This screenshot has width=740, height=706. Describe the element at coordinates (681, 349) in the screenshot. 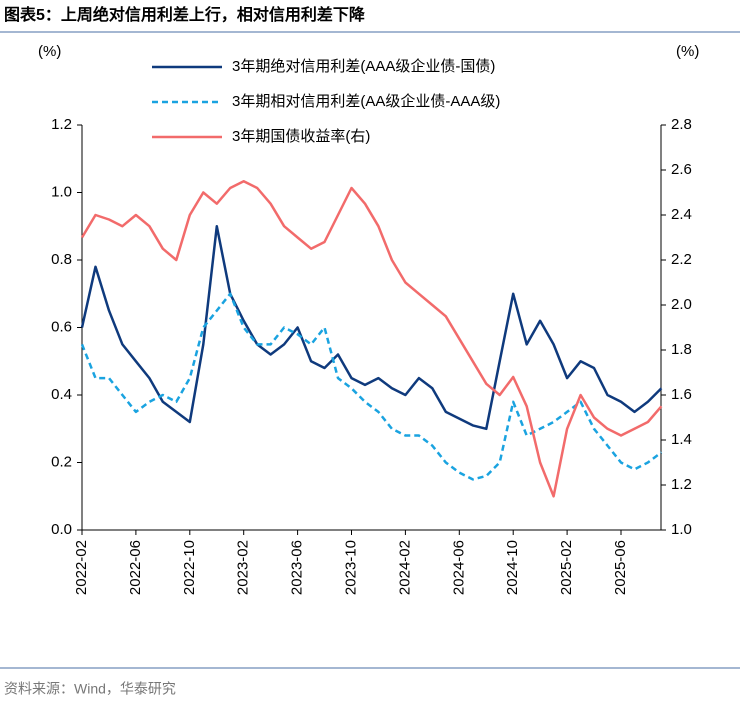

I see `y2-tick-label: 1.8` at that location.